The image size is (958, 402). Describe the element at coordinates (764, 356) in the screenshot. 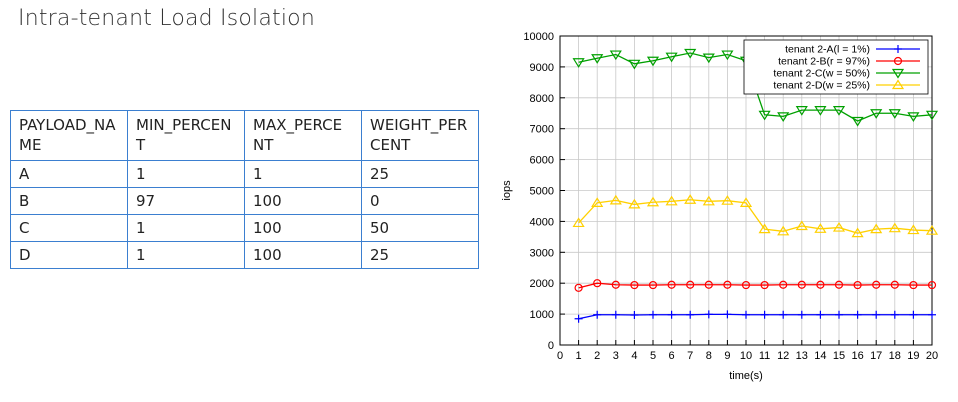

I see `x-tick-label: 11` at that location.